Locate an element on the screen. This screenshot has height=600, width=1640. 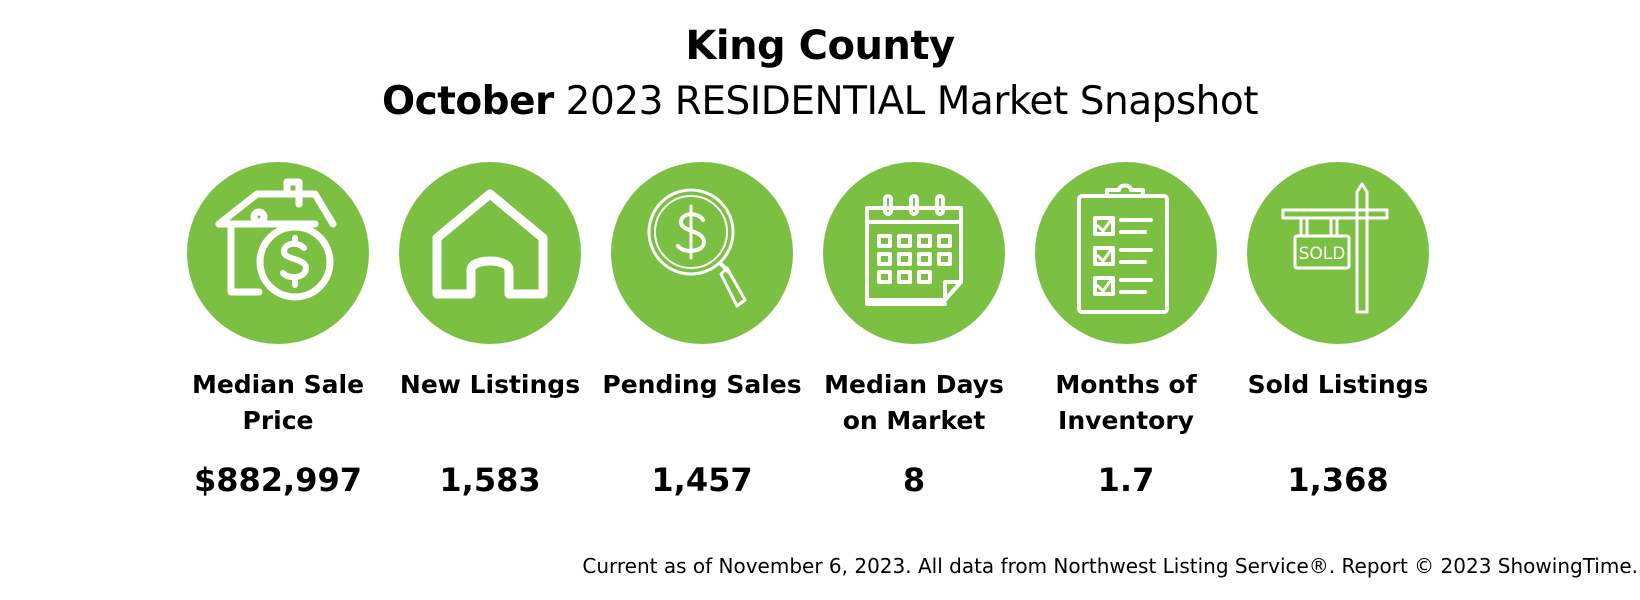
metric-label: Median Sale Price is located at coordinates (278, 402).